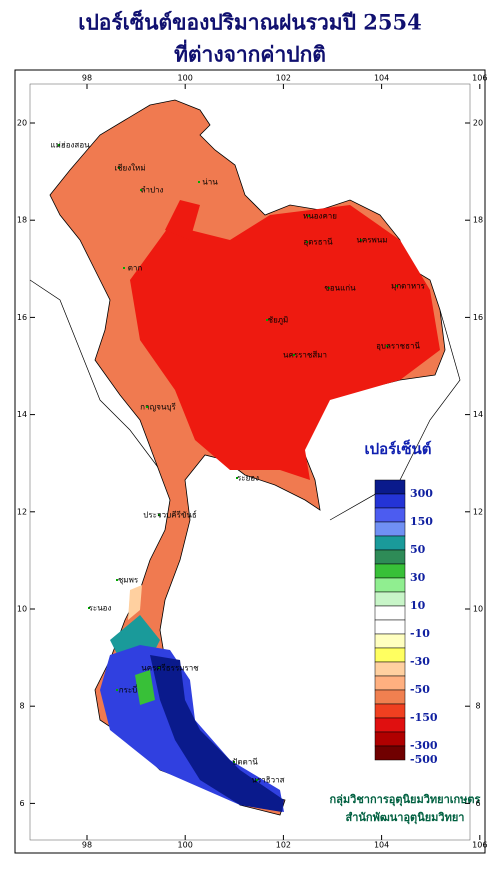  Describe the element at coordinates (397, 448) in the screenshot. I see `legend-title: เปอร์เซ็นต์` at that location.